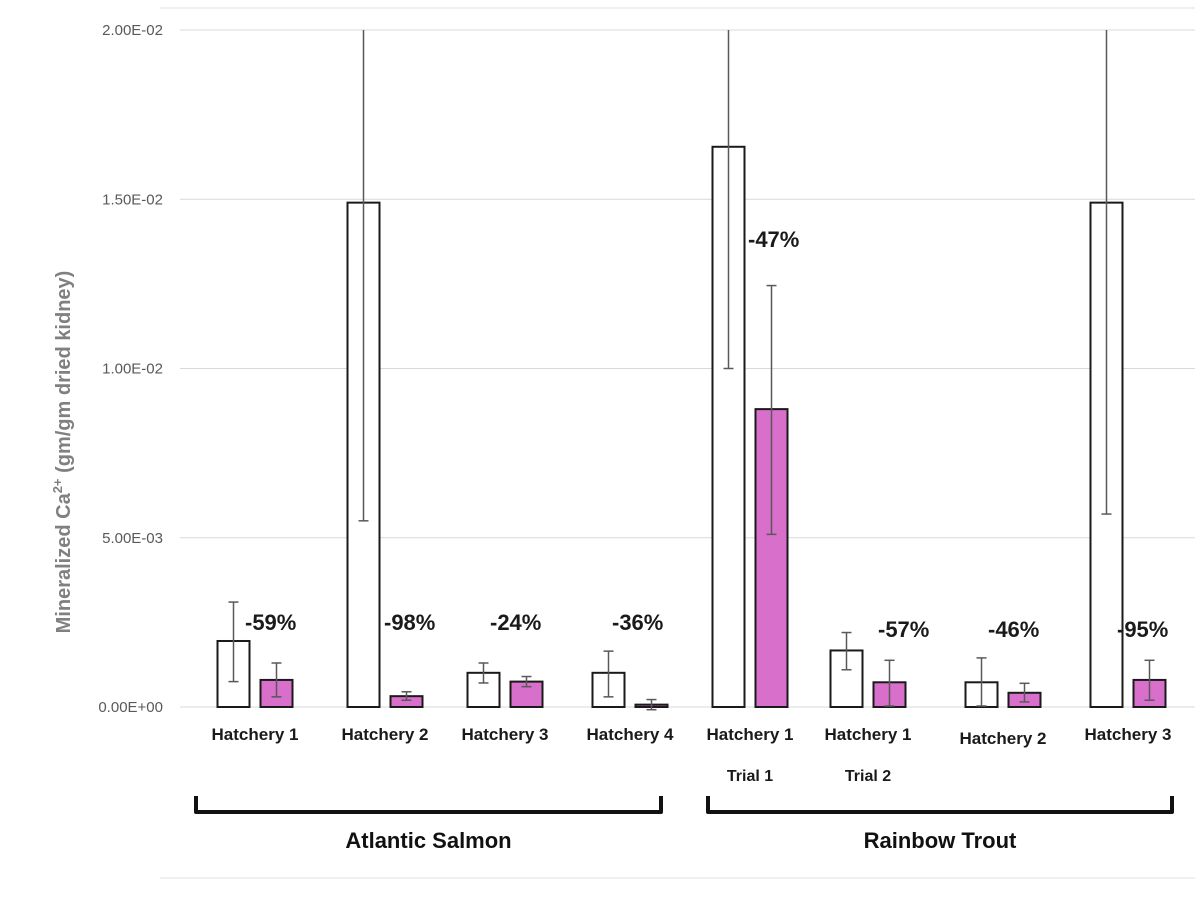 This screenshot has height=897, width=1195. I want to click on x-category-sublabel: Trial 1, so click(750, 776).